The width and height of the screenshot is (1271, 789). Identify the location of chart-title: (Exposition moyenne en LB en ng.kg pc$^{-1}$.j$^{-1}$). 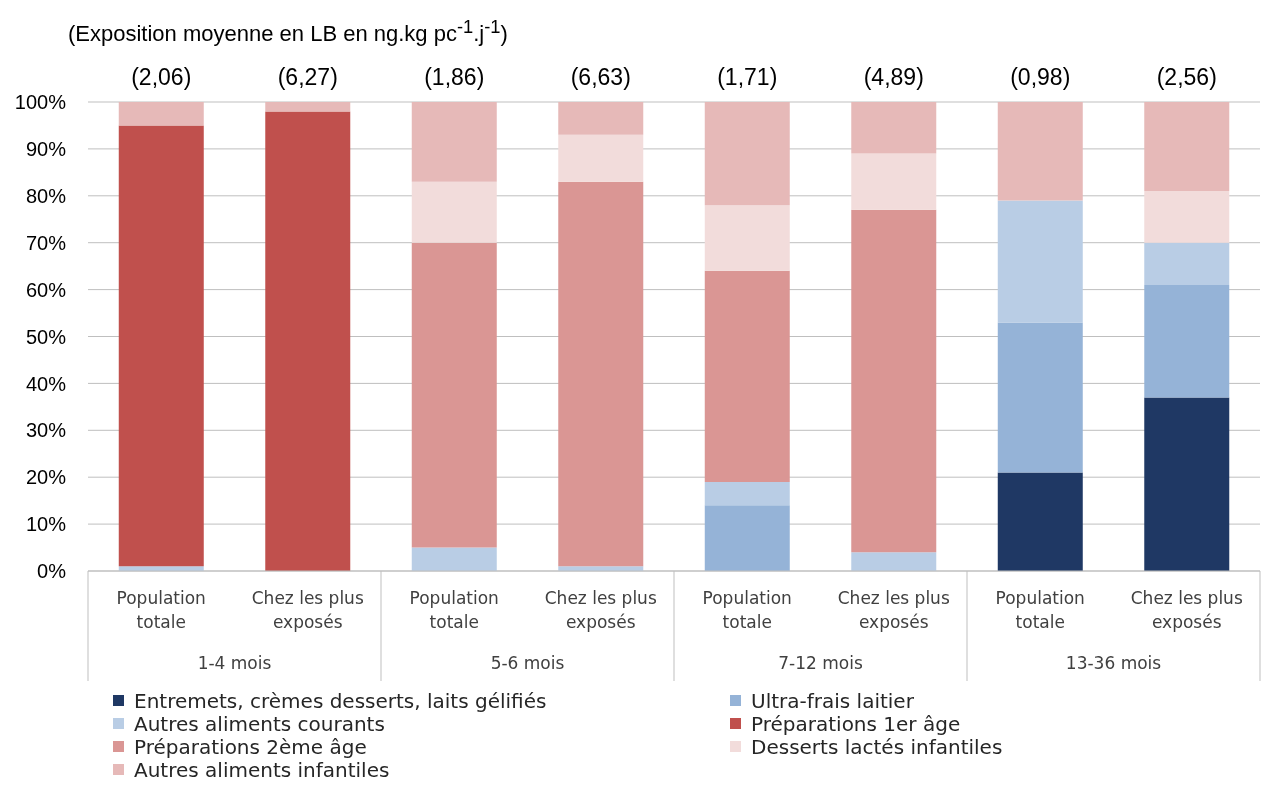
(288, 32).